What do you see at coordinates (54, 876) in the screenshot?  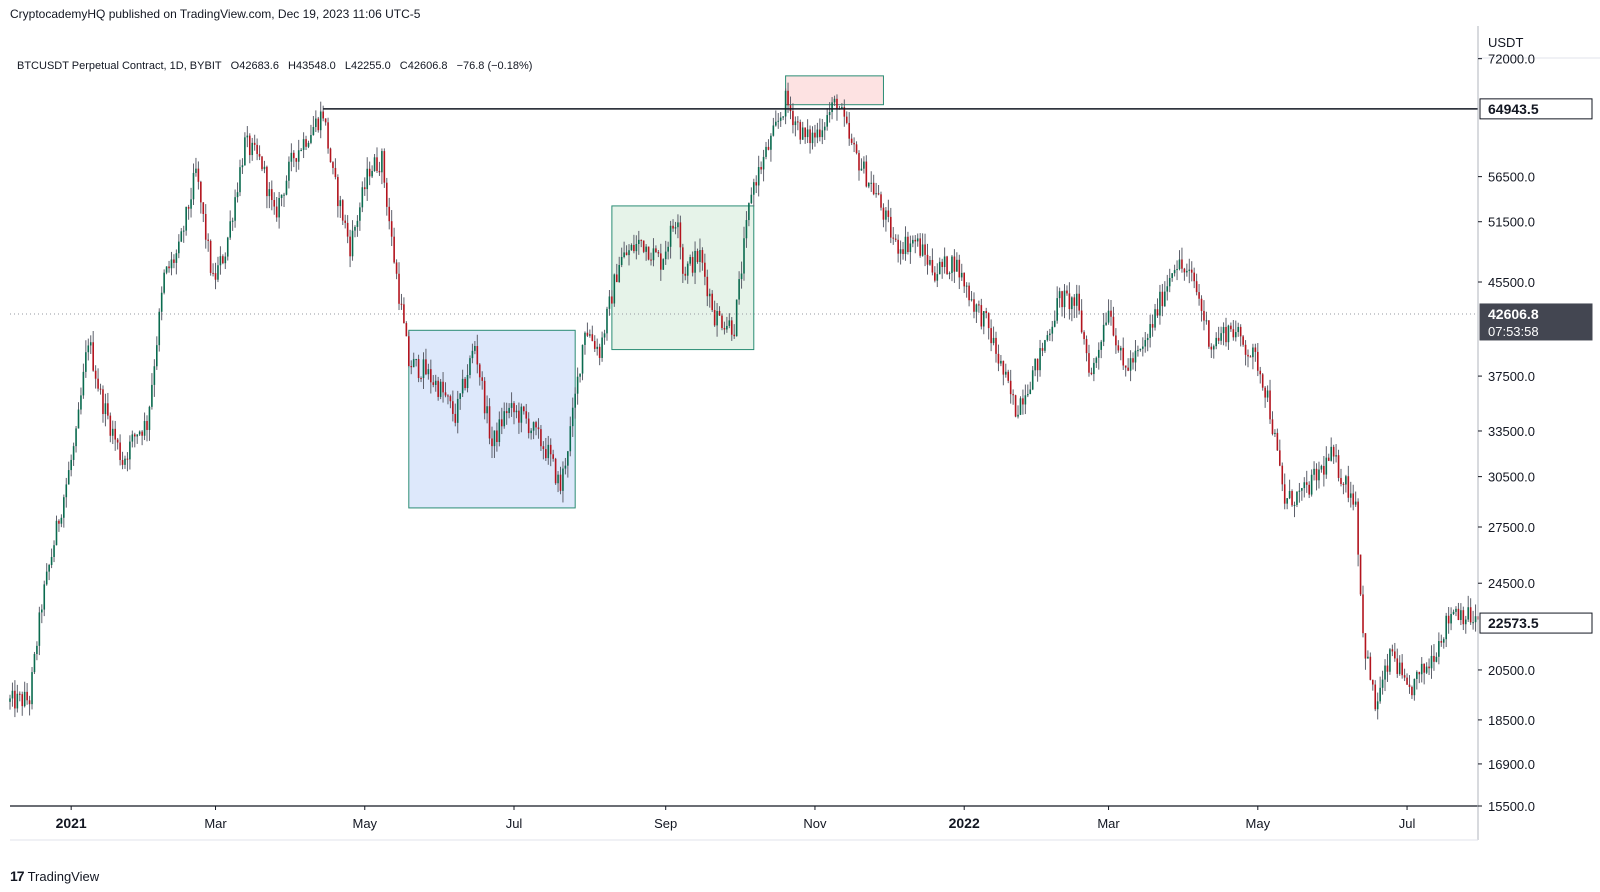 I see `tradingview-logo: 17 TradingView` at bounding box center [54, 876].